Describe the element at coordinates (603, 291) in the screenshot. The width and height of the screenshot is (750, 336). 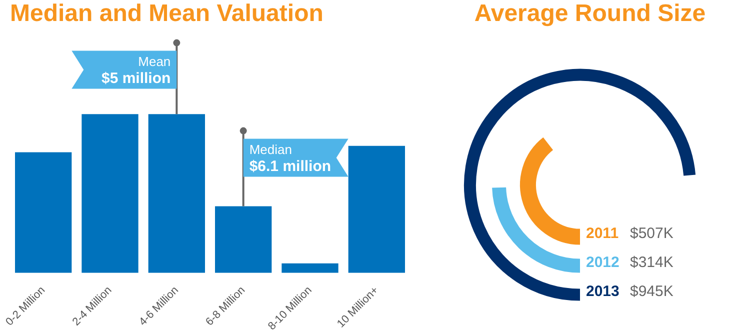
I see `category-label: 2013` at that location.